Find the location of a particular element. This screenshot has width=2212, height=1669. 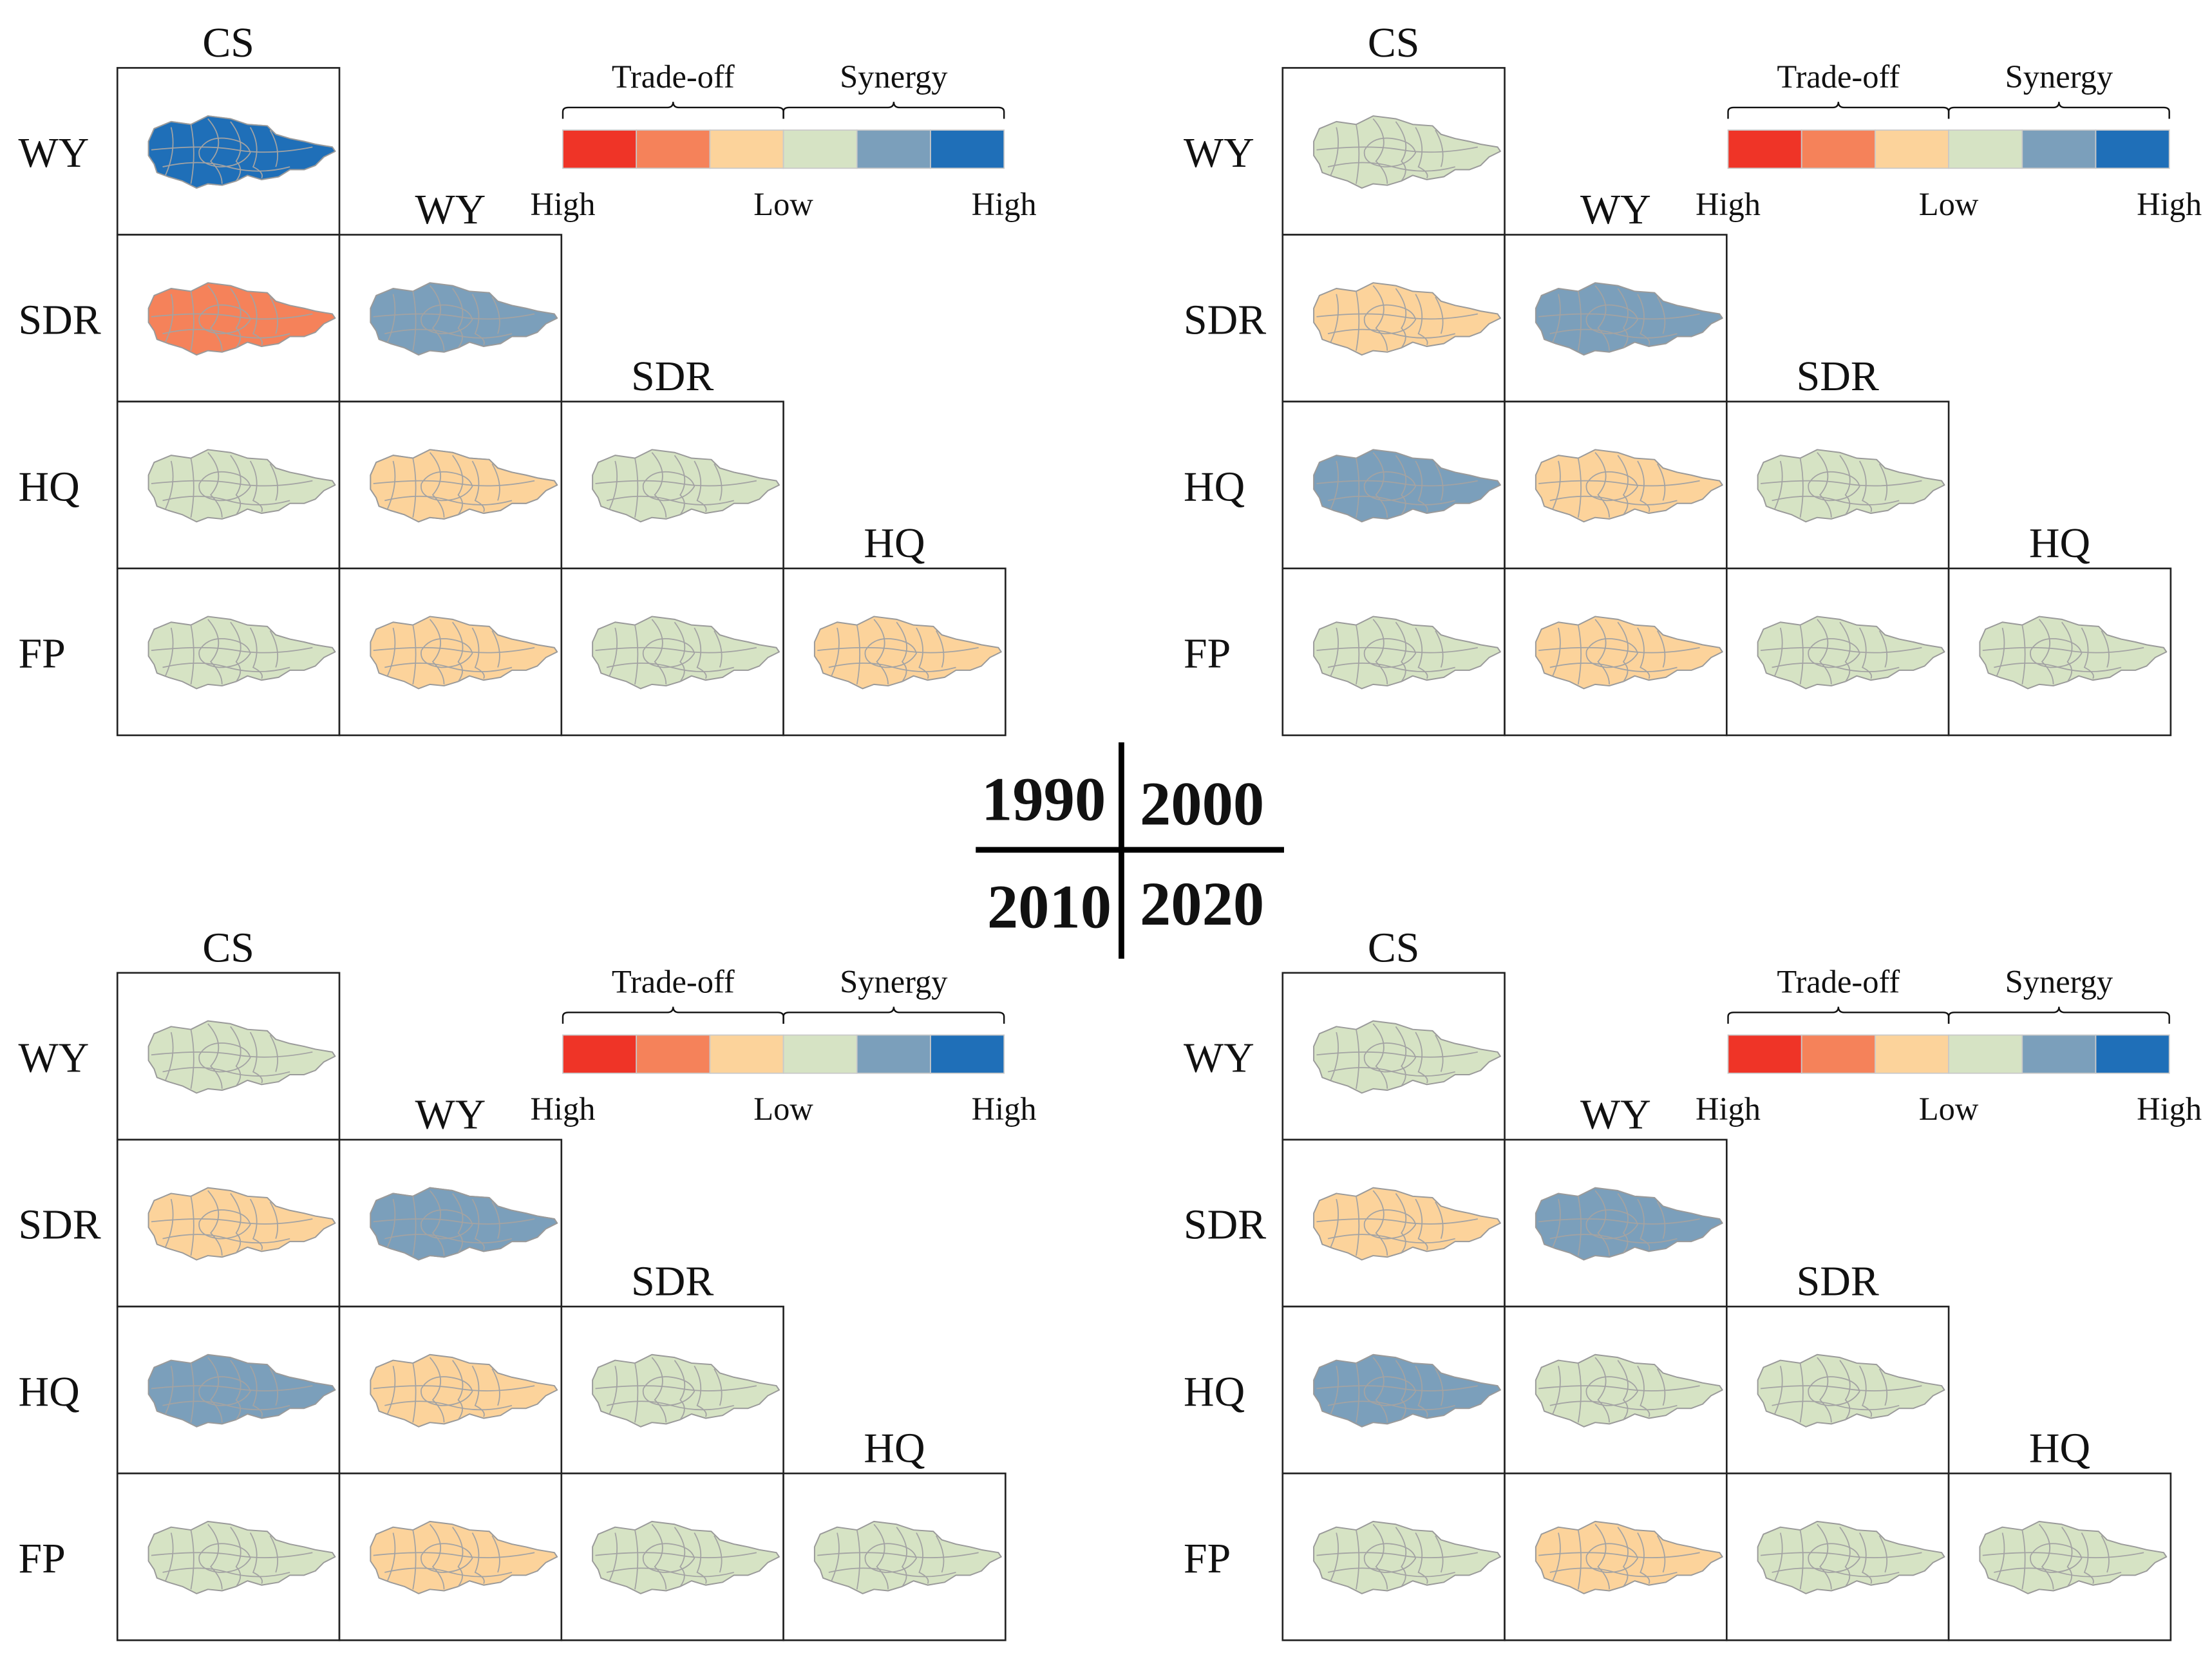

year-label-2000: 2000 is located at coordinates (1202, 803).